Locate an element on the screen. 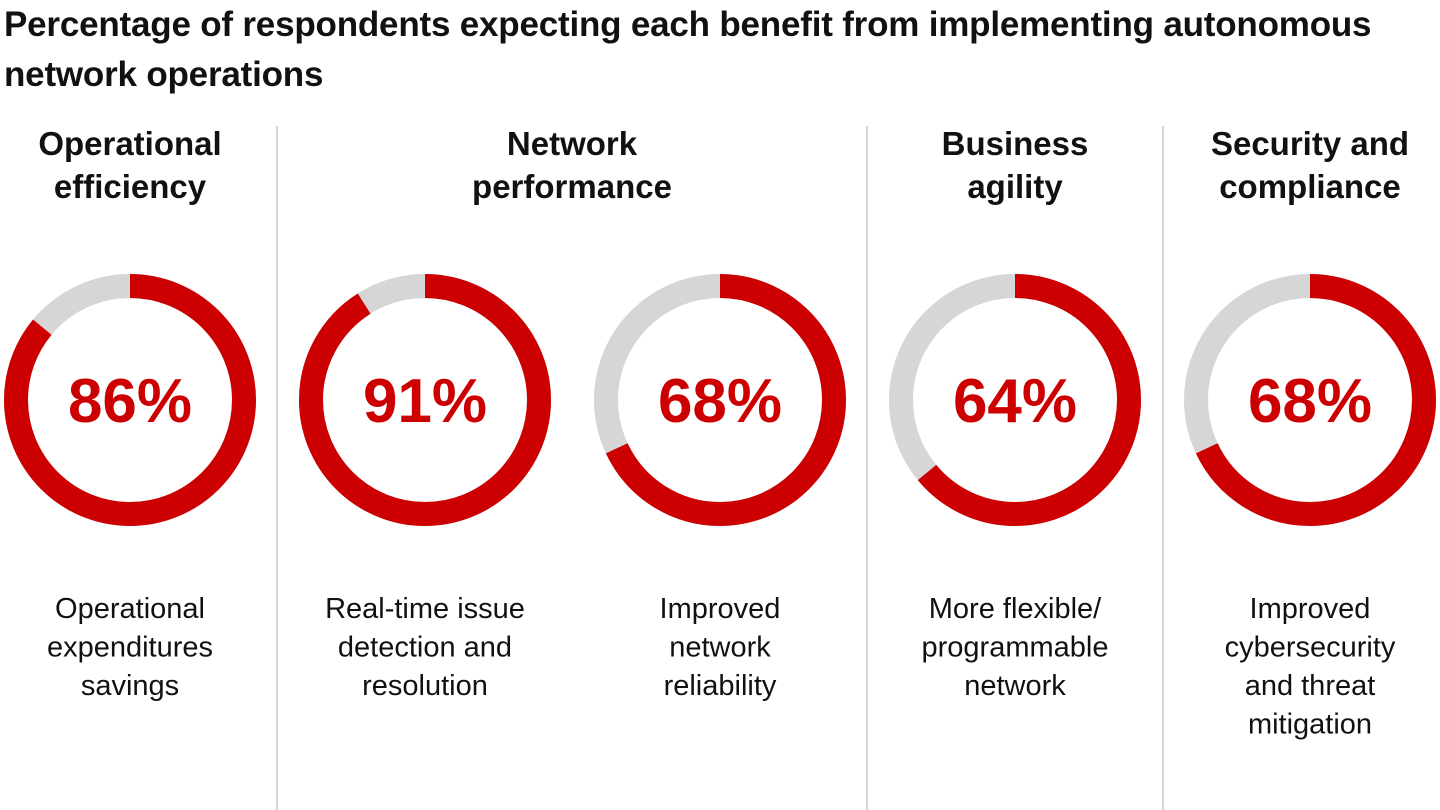 The image size is (1440, 810). benefit-description: Real-time issue detection and resolution is located at coordinates (425, 647).